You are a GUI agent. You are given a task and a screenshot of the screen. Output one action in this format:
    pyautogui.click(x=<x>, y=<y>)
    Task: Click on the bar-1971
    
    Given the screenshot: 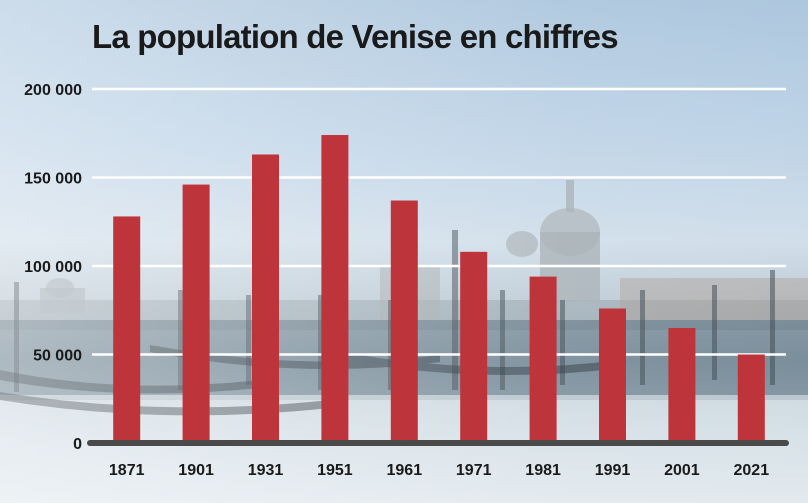 What is the action you would take?
    pyautogui.click(x=474, y=347)
    